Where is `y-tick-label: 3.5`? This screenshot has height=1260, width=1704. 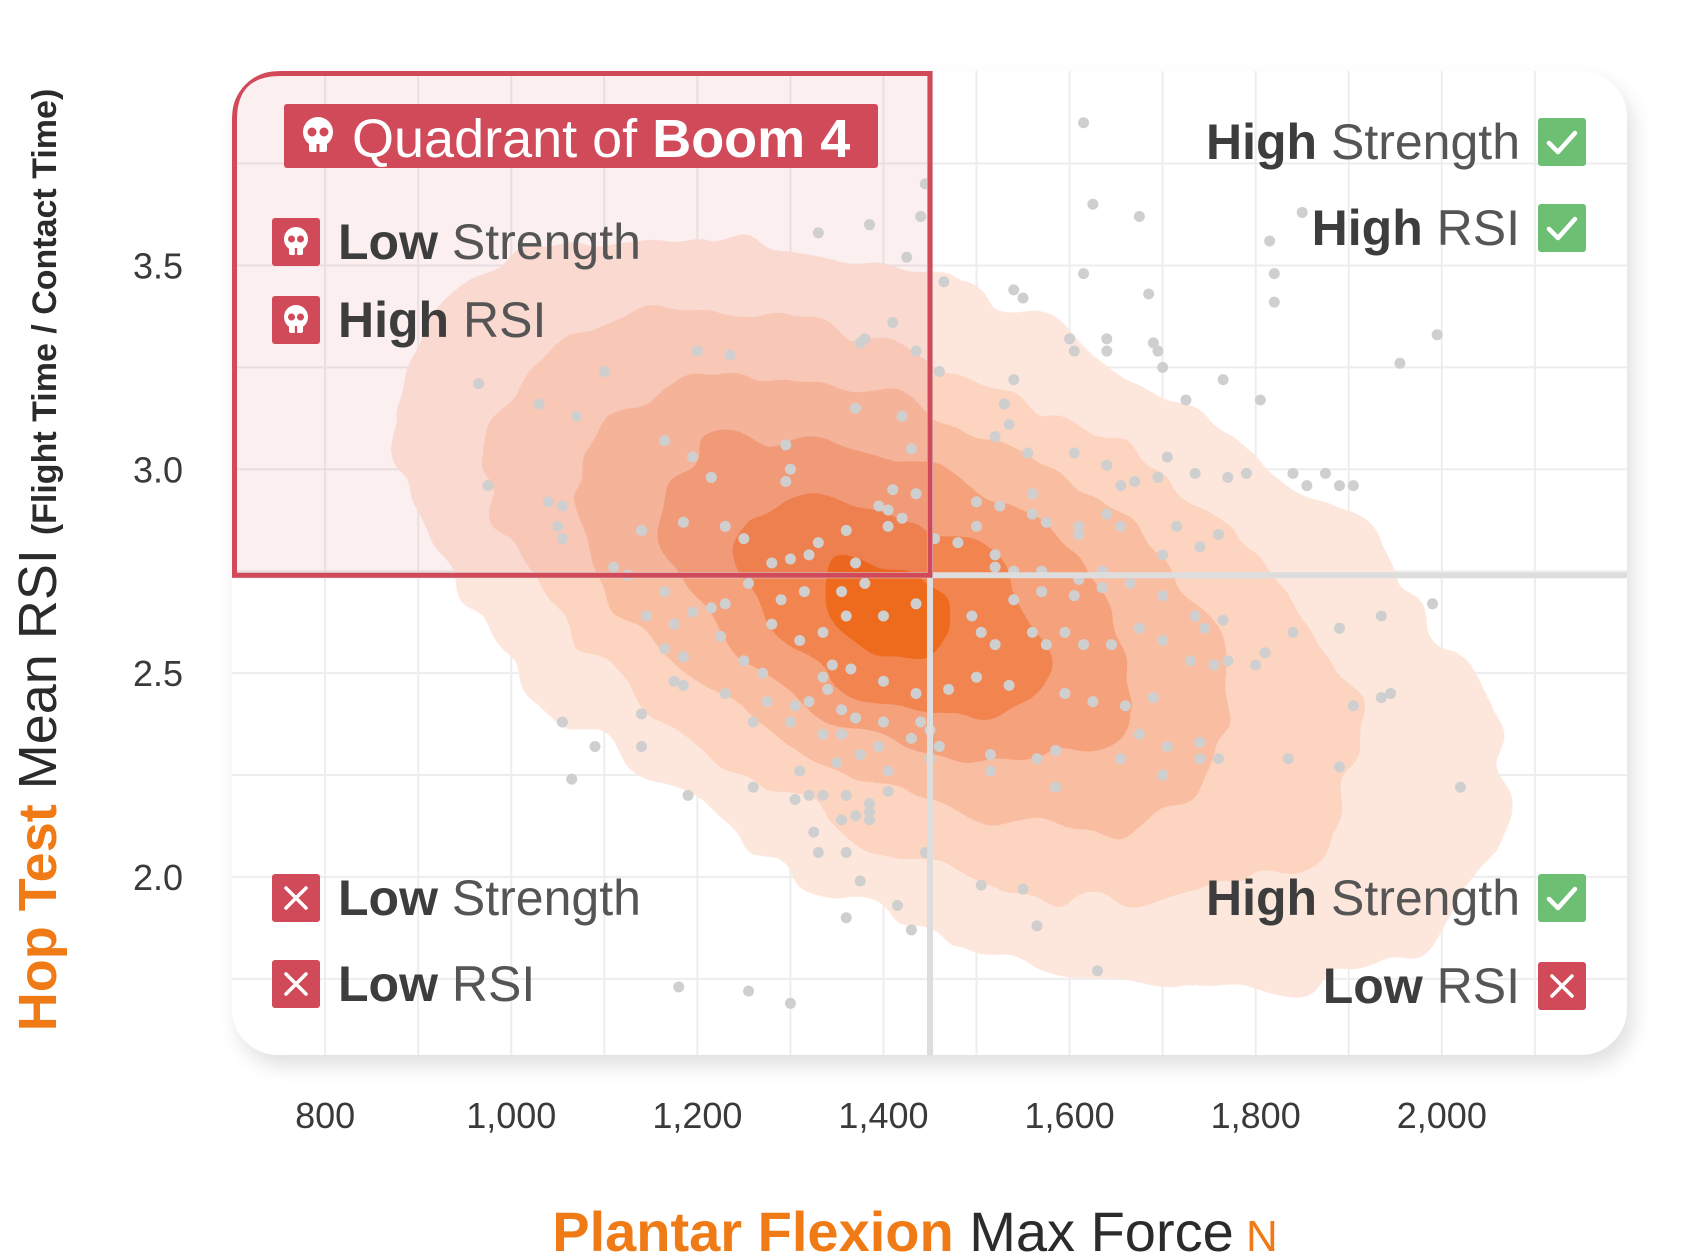 y-tick-label: 3.5 is located at coordinates (158, 265).